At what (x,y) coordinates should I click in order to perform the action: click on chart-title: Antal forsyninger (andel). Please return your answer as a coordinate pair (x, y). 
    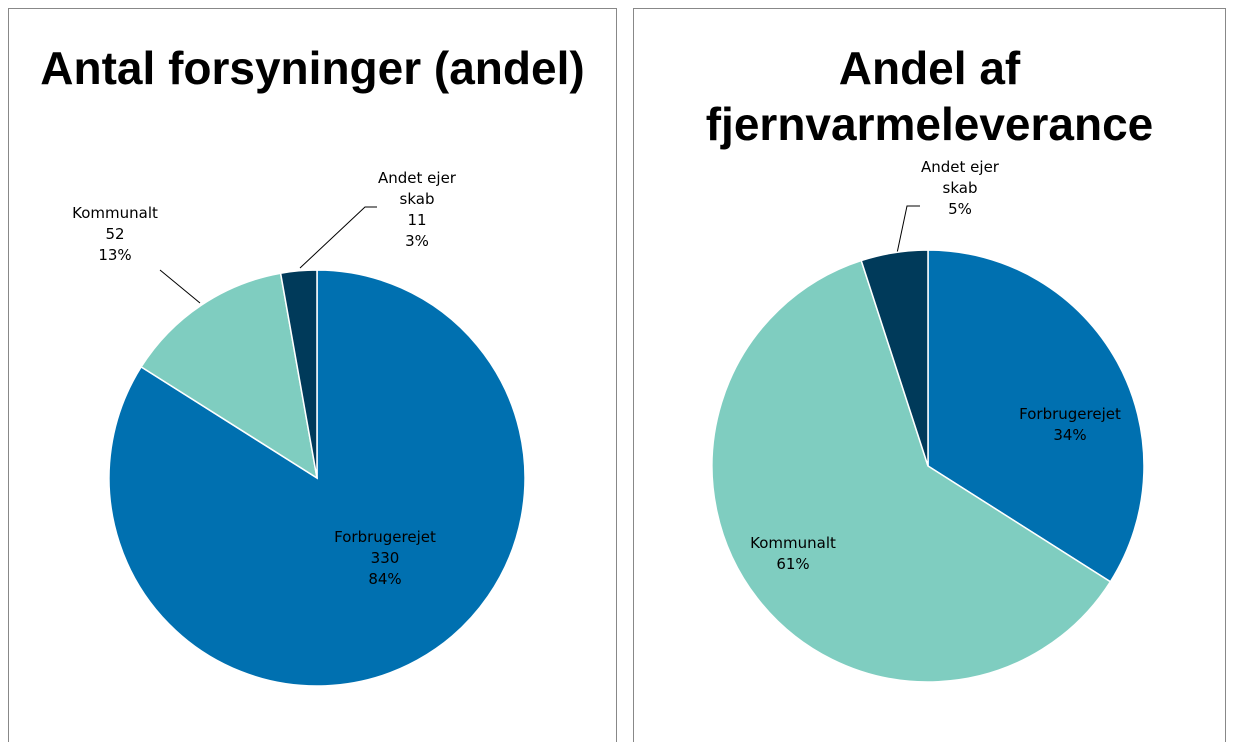
    Looking at the image, I should click on (312, 68).